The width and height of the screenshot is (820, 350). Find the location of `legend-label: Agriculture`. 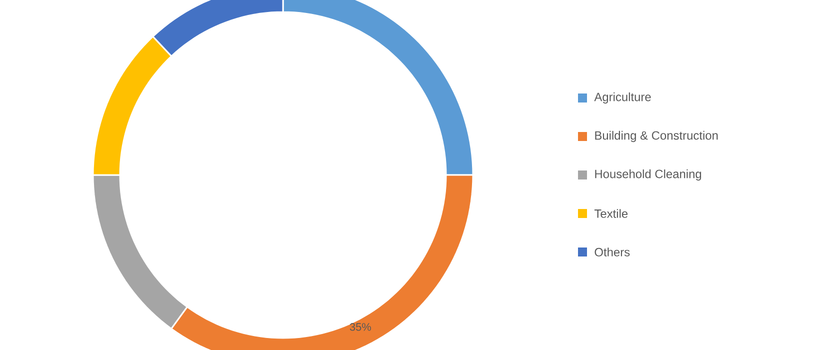

legend-label: Agriculture is located at coordinates (622, 98).